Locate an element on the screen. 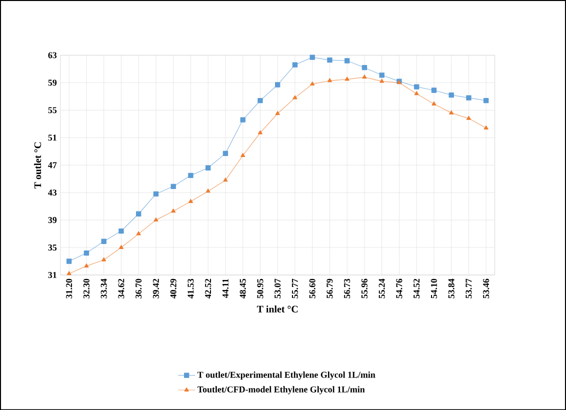 The image size is (566, 410). x-tick-label: 56.60 is located at coordinates (312, 288).